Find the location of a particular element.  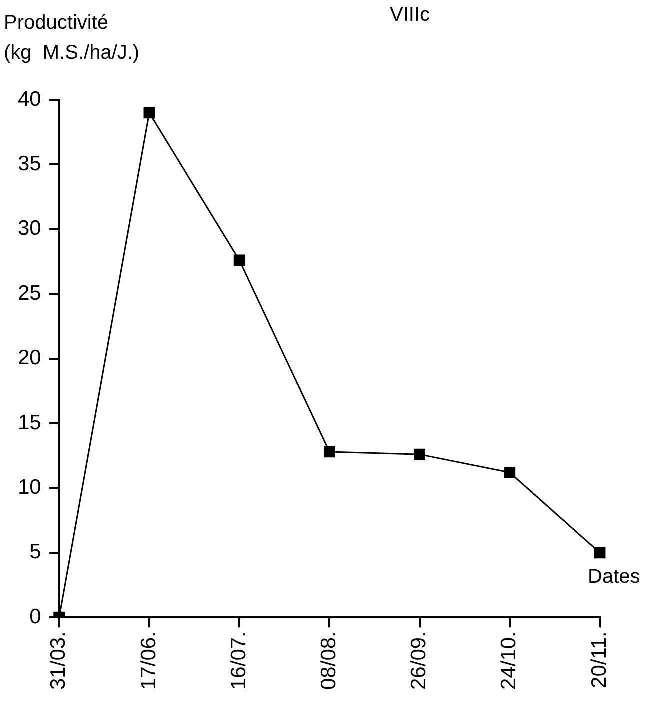

y-tick-label: 20 is located at coordinates (30, 358).